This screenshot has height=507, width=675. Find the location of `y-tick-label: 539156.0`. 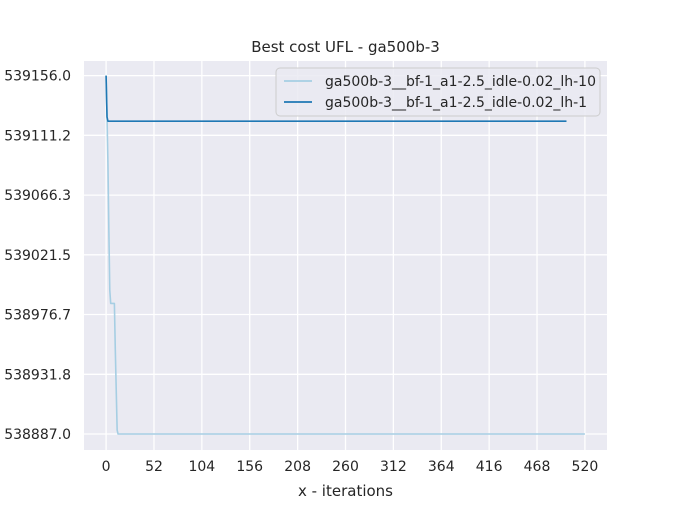

y-tick-label: 539156.0 is located at coordinates (37, 77).